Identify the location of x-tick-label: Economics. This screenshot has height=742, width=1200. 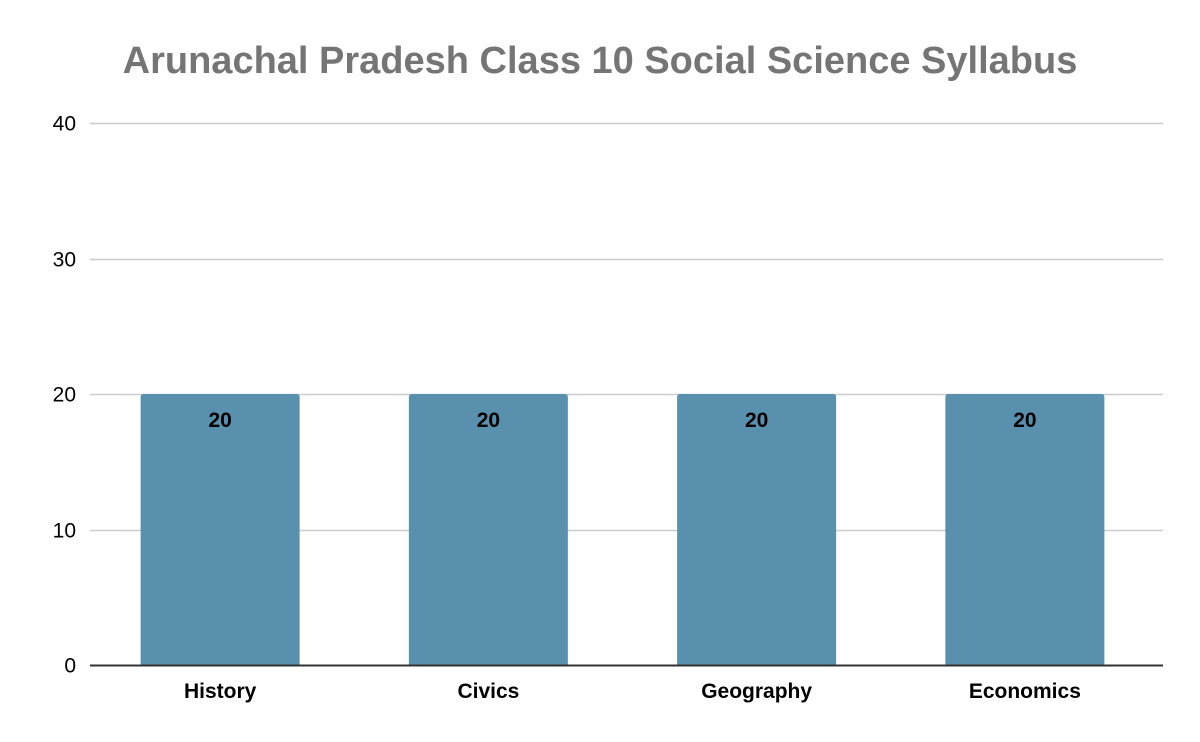
(1025, 691).